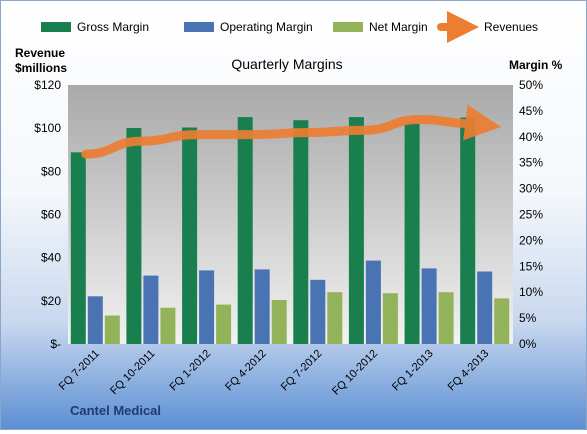 The image size is (587, 434). What do you see at coordinates (56, 27) in the screenshot?
I see `legend-swatch-gross-margin` at bounding box center [56, 27].